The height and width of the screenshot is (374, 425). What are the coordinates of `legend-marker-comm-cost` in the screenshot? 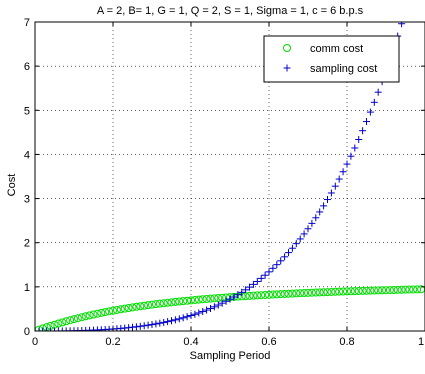 It's located at (287, 48).